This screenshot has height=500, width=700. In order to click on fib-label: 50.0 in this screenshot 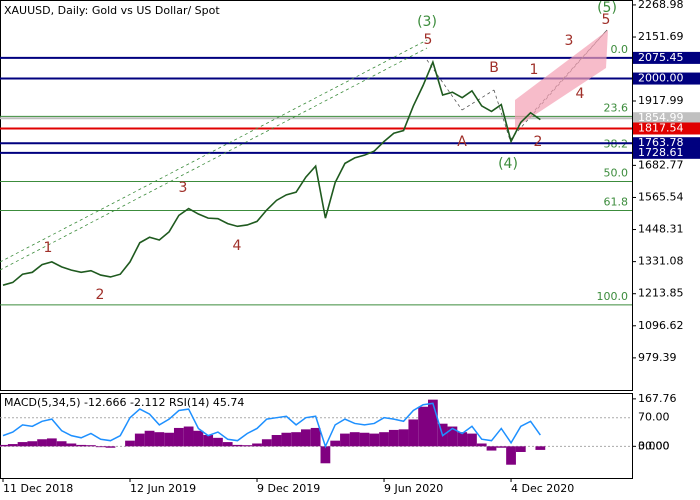, I will do `click(616, 172)`.